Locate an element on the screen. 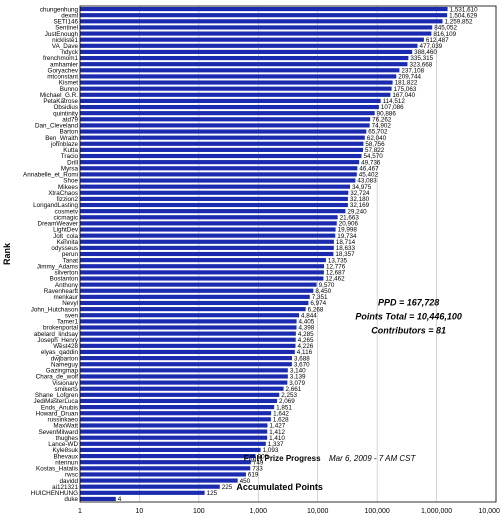 The width and height of the screenshot is (500, 525). category-label: Bhevaux is located at coordinates (65, 456).